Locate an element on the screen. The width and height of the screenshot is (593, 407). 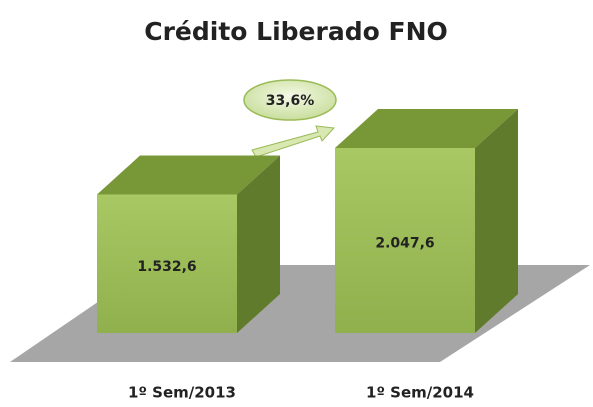
arrow is located at coordinates (293, 141).